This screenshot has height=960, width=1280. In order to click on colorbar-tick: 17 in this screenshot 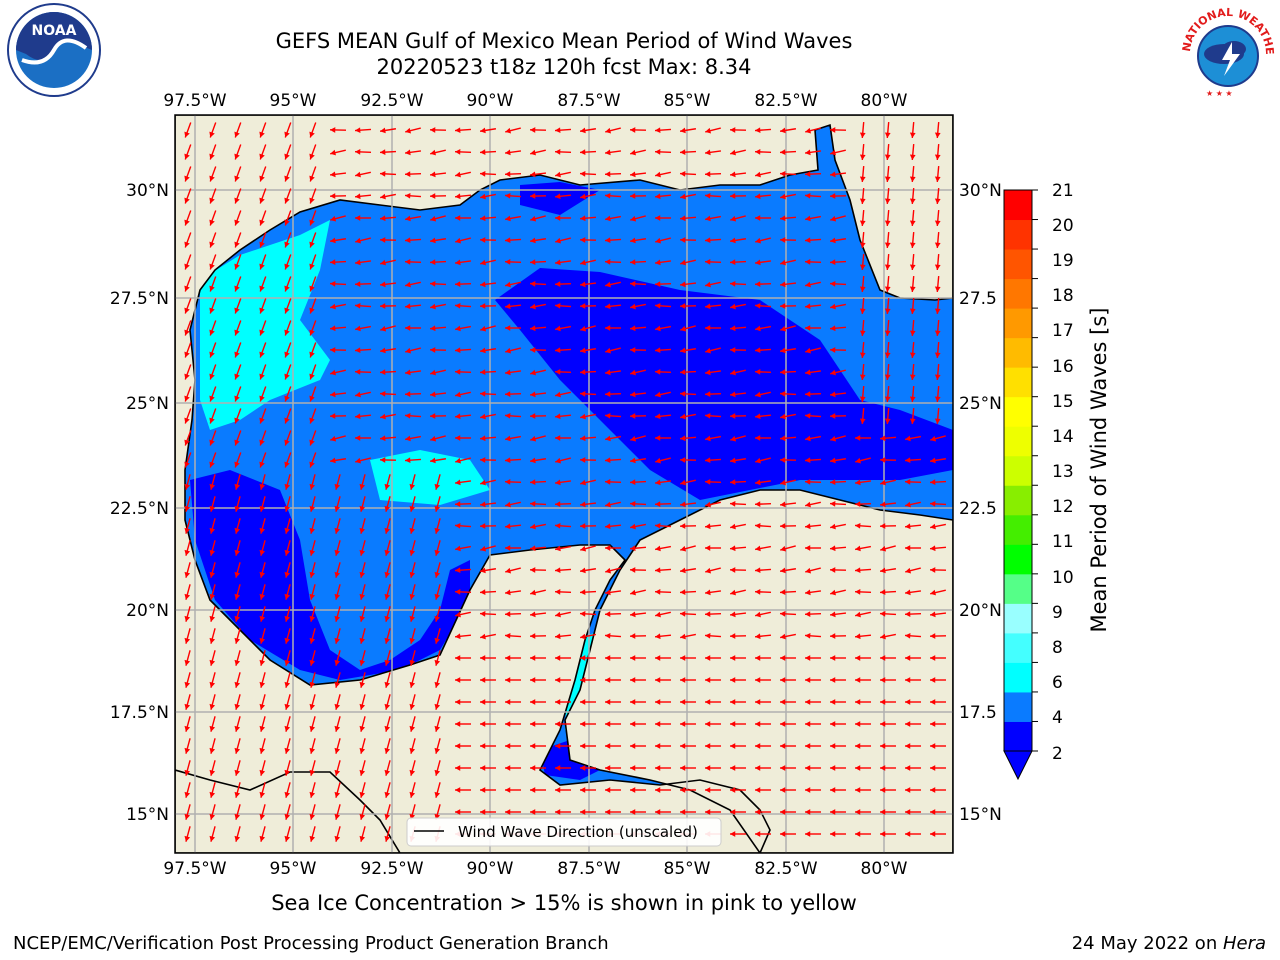, I will do `click(1063, 331)`.